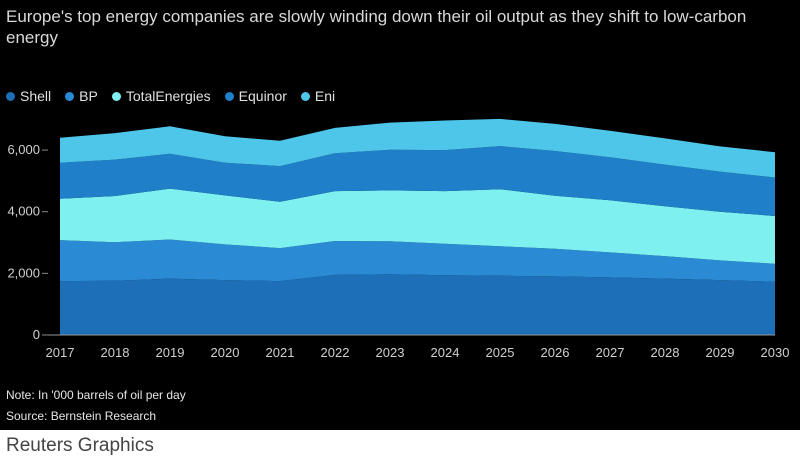 Image resolution: width=800 pixels, height=461 pixels. I want to click on legend-label: TotalEnergies, so click(168, 96).